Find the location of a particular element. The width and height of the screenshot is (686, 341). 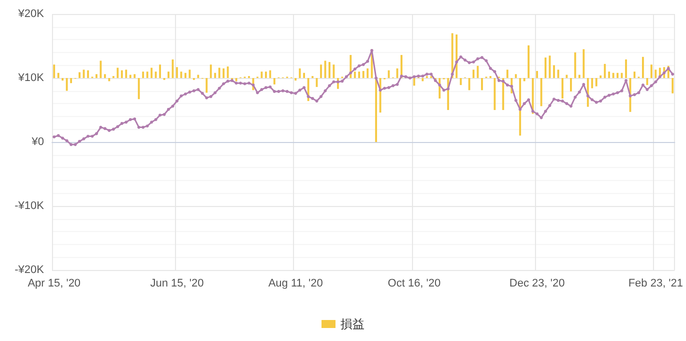

y-tick-label: ¥20K is located at coordinates (31, 14).